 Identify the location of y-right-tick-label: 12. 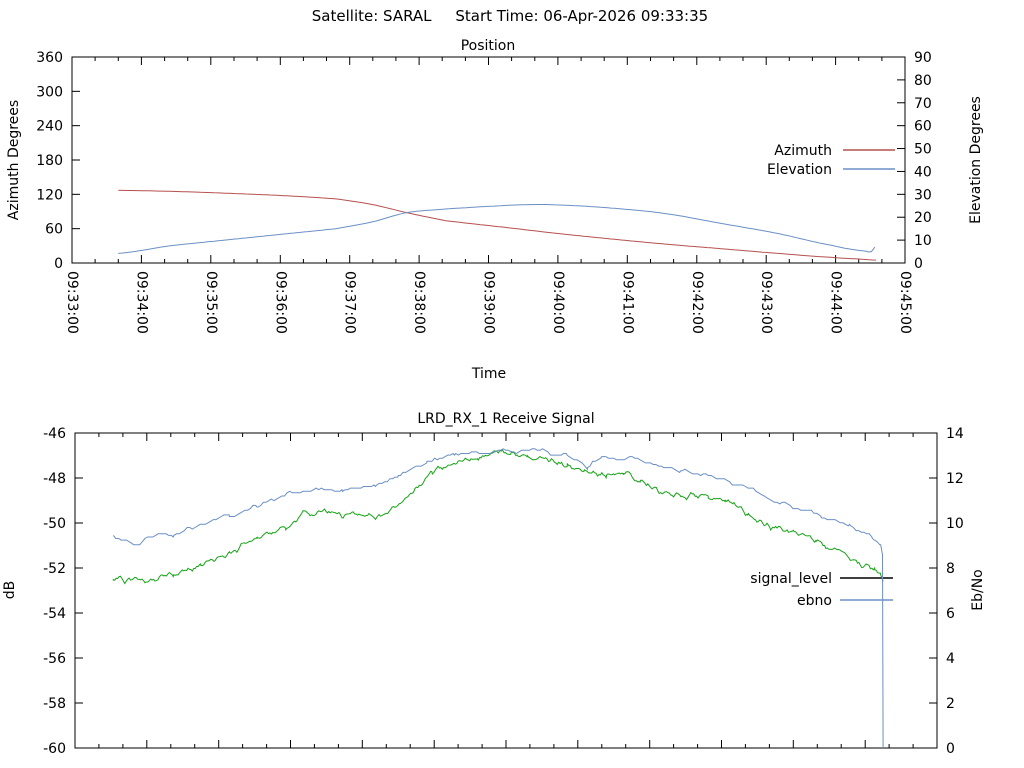
(955, 479).